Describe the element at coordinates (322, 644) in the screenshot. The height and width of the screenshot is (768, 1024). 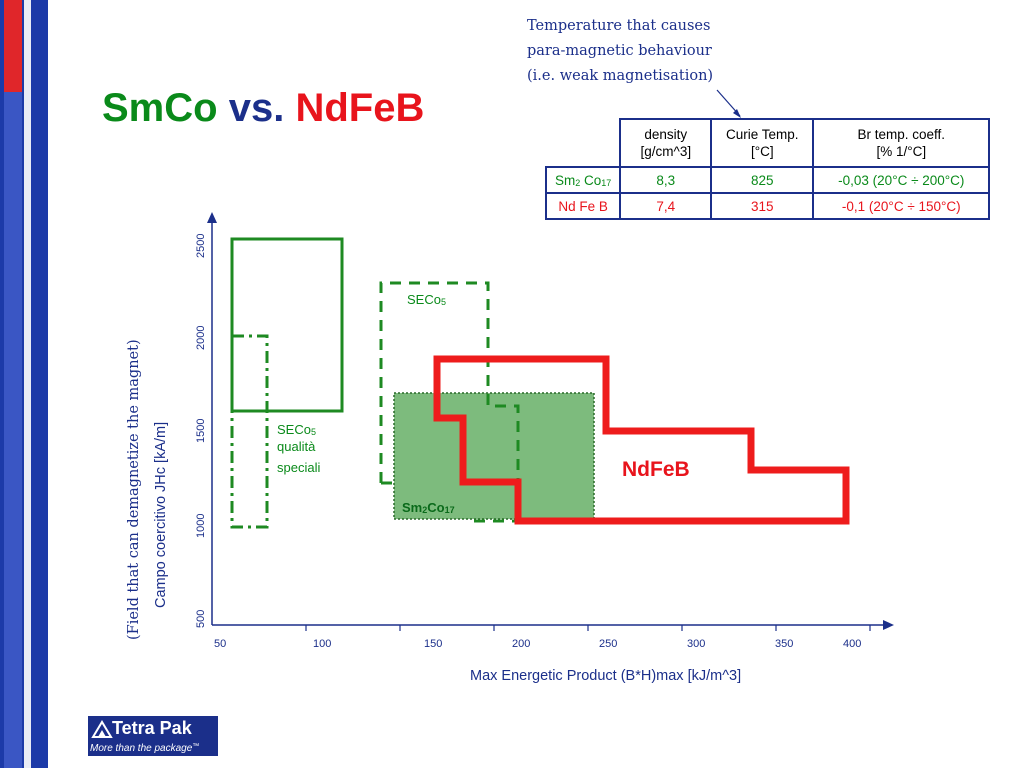
I see `x-tick-label: 100` at that location.